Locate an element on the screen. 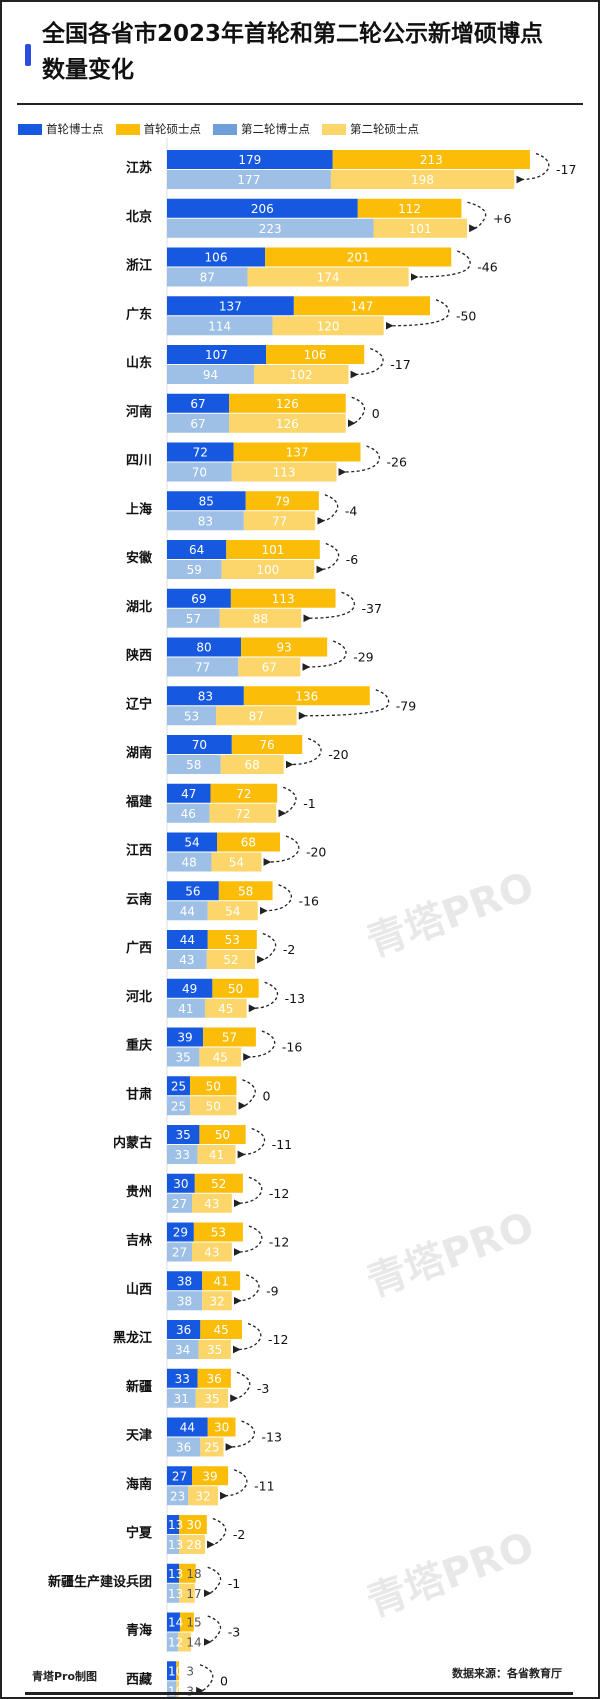  bar-value-label: 67 is located at coordinates (197, 404).